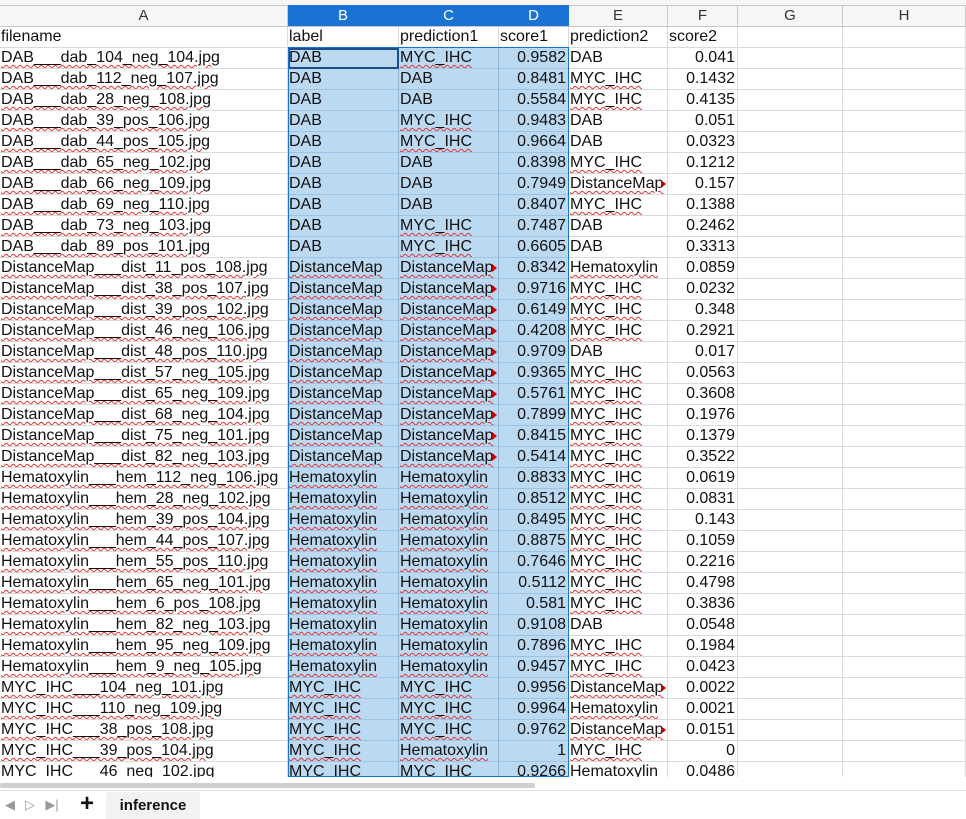 The image size is (966, 819). What do you see at coordinates (703, 373) in the screenshot?
I see `cell-score2: 0.0563` at bounding box center [703, 373].